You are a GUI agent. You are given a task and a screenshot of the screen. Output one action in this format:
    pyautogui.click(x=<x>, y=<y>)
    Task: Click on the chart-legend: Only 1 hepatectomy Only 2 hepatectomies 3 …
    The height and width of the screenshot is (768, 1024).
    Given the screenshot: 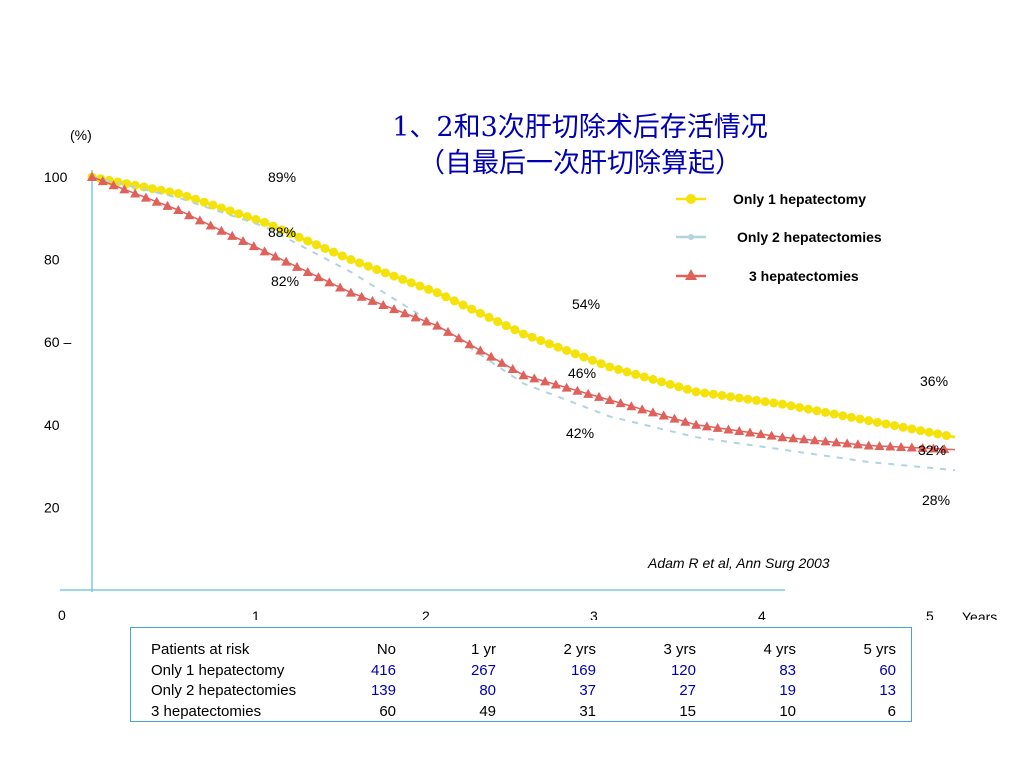 What is the action you would take?
    pyautogui.click(x=779, y=237)
    